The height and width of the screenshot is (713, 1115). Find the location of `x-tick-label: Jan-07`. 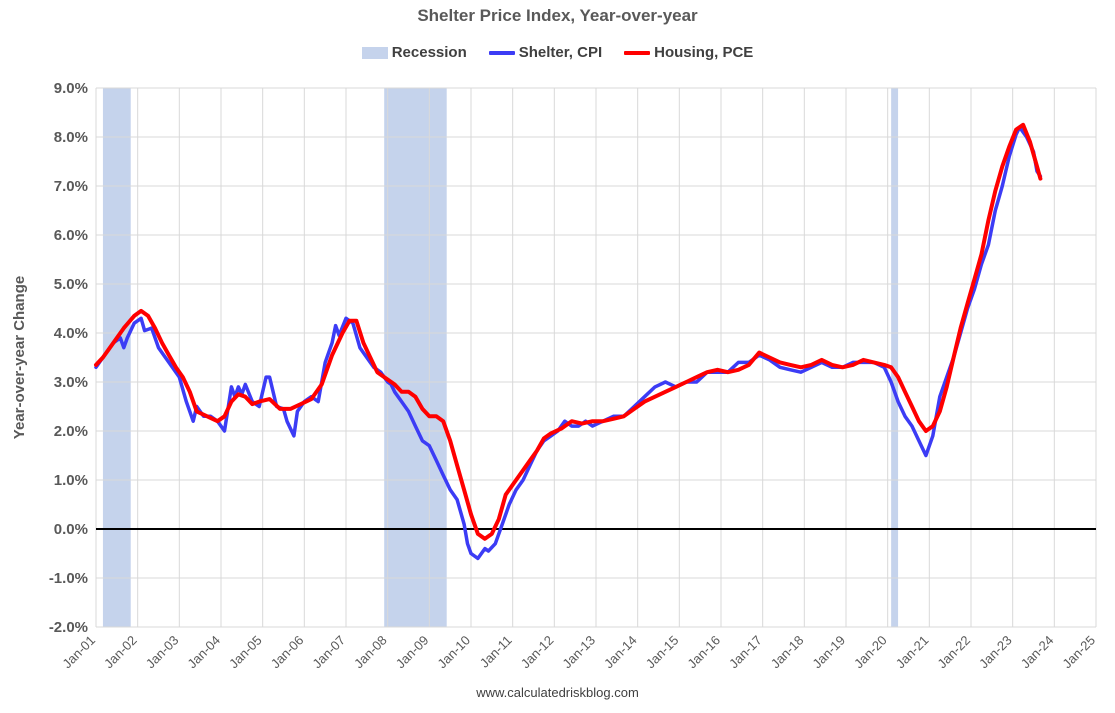

x-tick-label: Jan-07 is located at coordinates (328, 652).